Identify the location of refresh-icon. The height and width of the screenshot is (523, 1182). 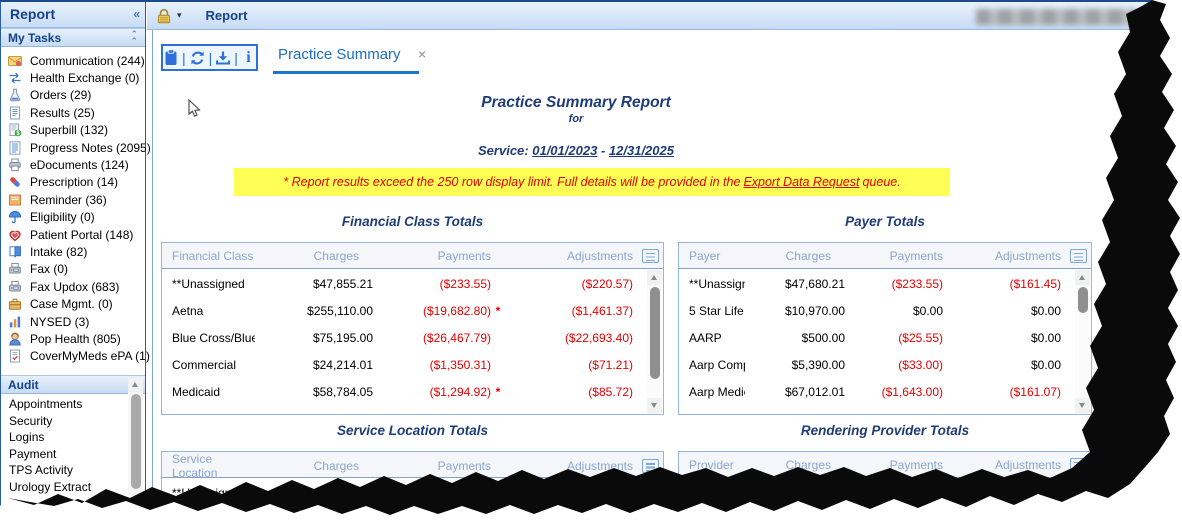
(197, 58).